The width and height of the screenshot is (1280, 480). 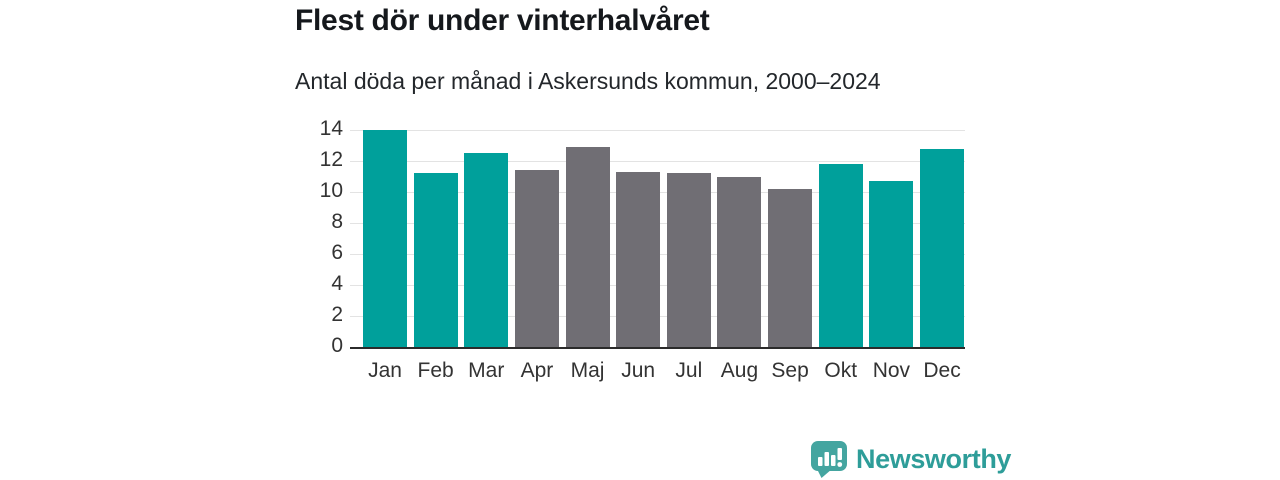 What do you see at coordinates (638, 259) in the screenshot?
I see `bar-jun` at bounding box center [638, 259].